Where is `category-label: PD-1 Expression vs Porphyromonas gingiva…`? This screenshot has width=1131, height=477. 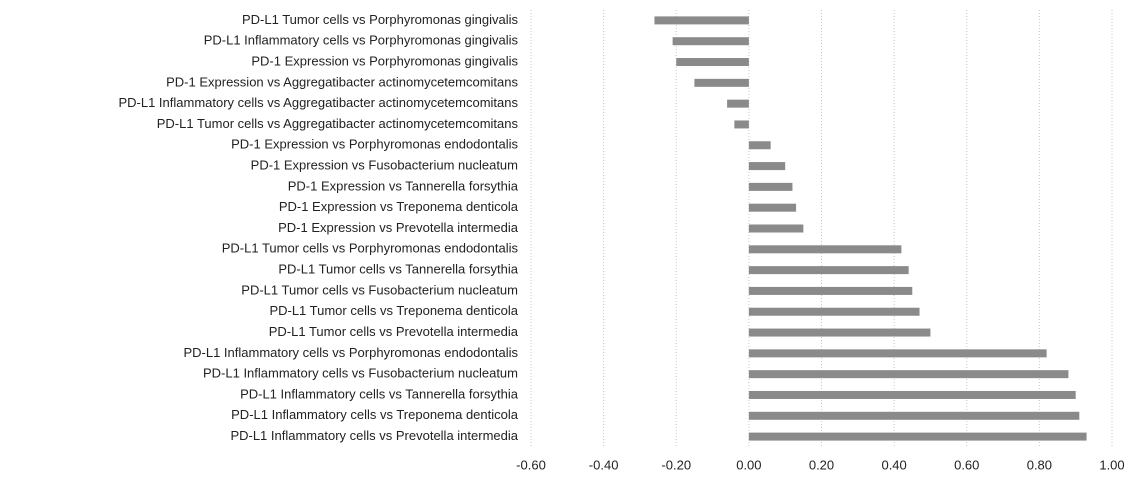
category-label: PD-1 Expression vs Porphyromonas gingiva… is located at coordinates (384, 60).